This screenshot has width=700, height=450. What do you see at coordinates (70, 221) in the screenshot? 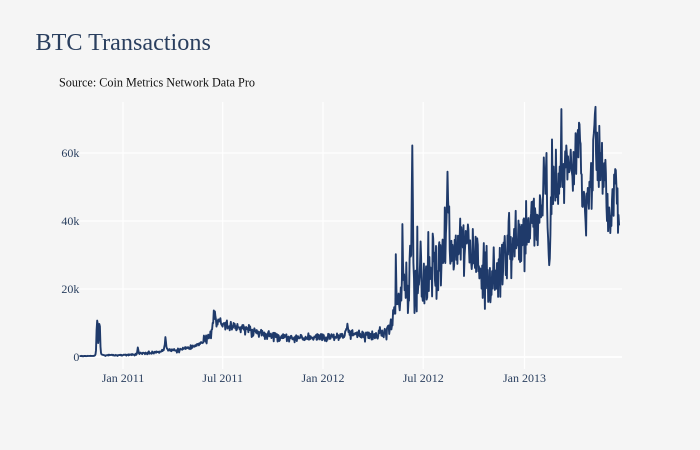
I see `svg-text: 40k` at bounding box center [70, 221].